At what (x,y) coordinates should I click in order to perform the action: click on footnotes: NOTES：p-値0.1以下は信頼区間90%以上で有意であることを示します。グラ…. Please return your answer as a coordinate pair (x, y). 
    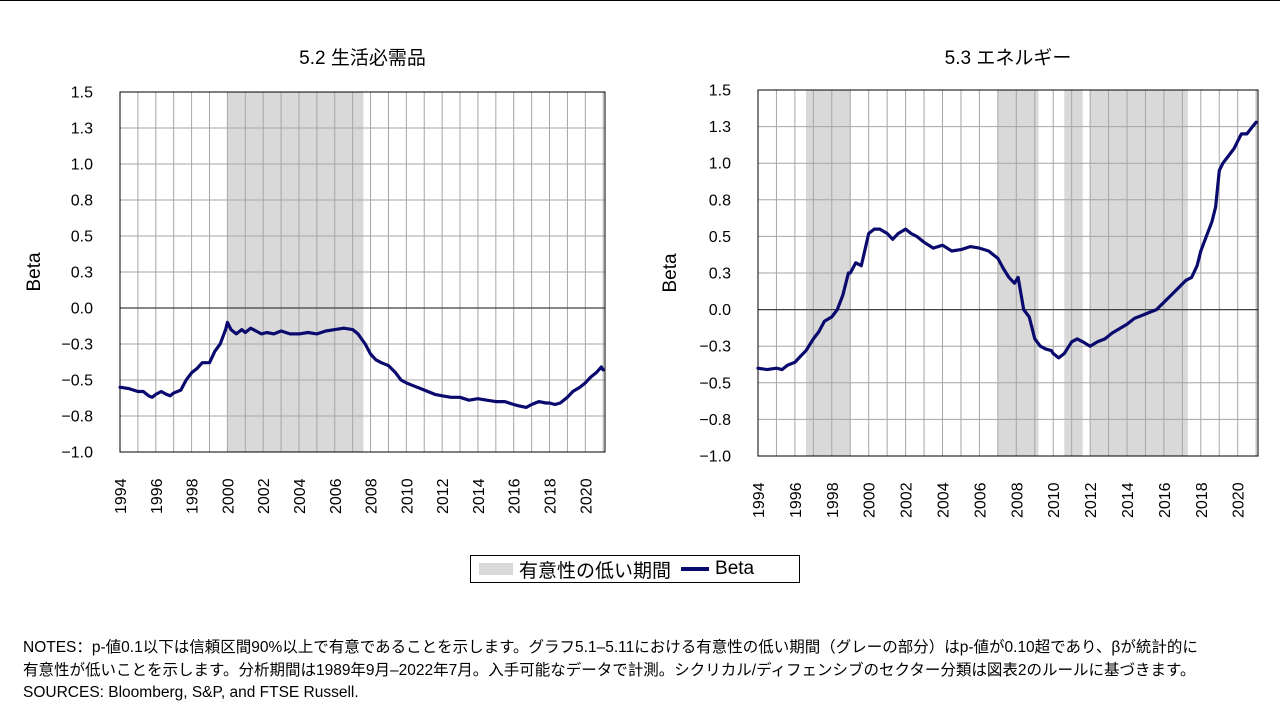
    Looking at the image, I should click on (648, 671).